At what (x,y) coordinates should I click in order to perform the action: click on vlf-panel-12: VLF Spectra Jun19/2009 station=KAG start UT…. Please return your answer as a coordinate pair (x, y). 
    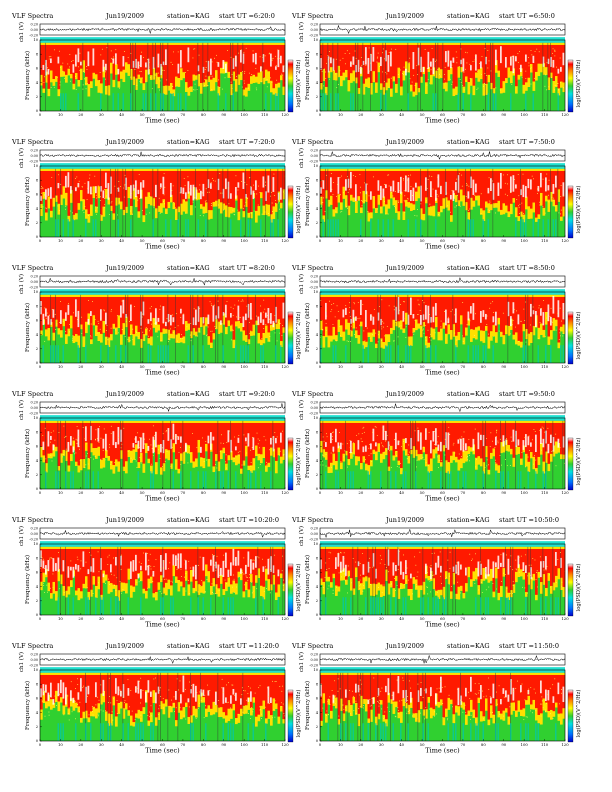
    Looking at the image, I should click on (436, 698).